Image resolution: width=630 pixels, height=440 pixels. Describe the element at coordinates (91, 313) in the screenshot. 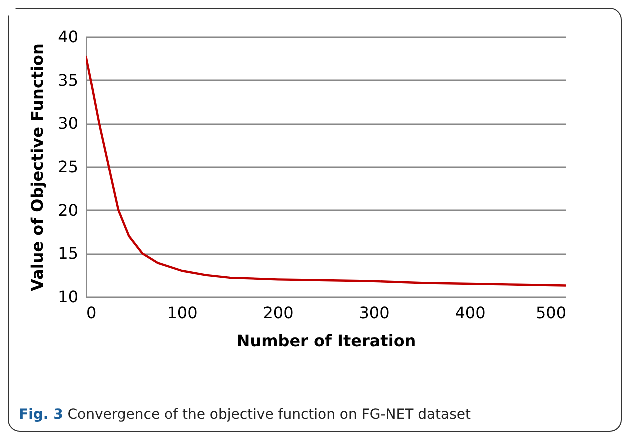

I see `x-tick-label: 0` at that location.